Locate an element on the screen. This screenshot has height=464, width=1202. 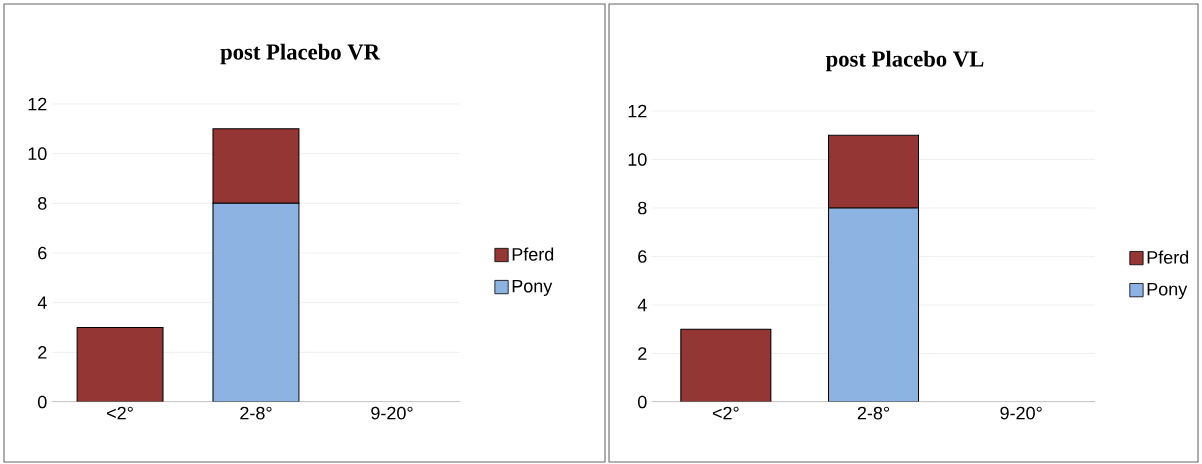
chart-title: post Placebo VR is located at coordinates (300, 54).